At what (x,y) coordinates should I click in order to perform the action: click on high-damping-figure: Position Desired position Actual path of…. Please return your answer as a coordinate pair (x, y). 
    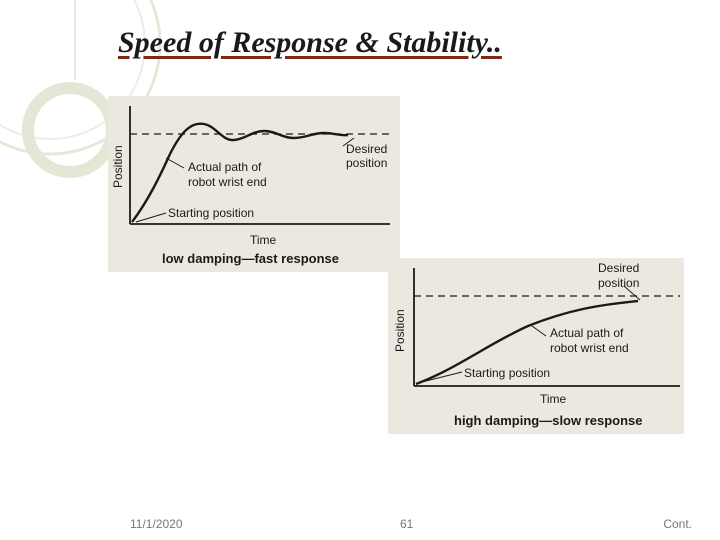
    Looking at the image, I should click on (536, 346).